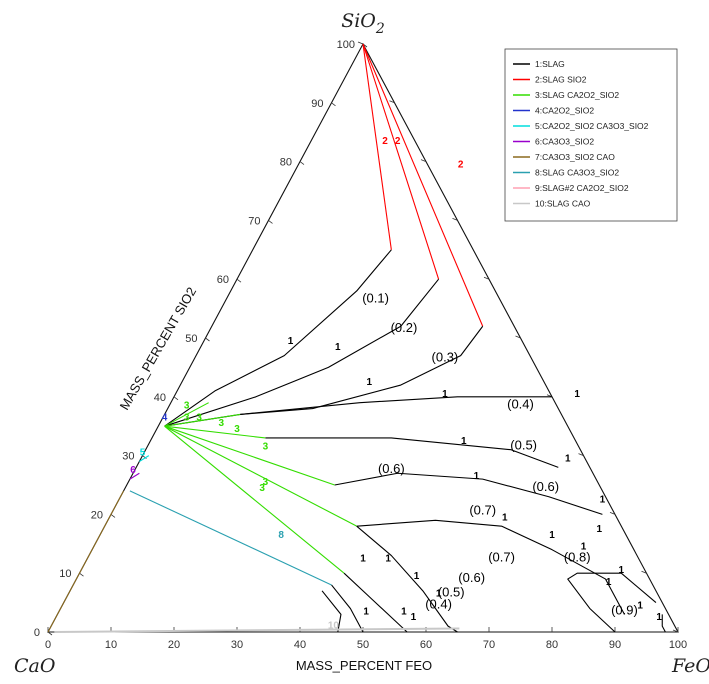 The height and width of the screenshot is (684, 709). I want to click on bottom-tick-label: 80, so click(552, 645).